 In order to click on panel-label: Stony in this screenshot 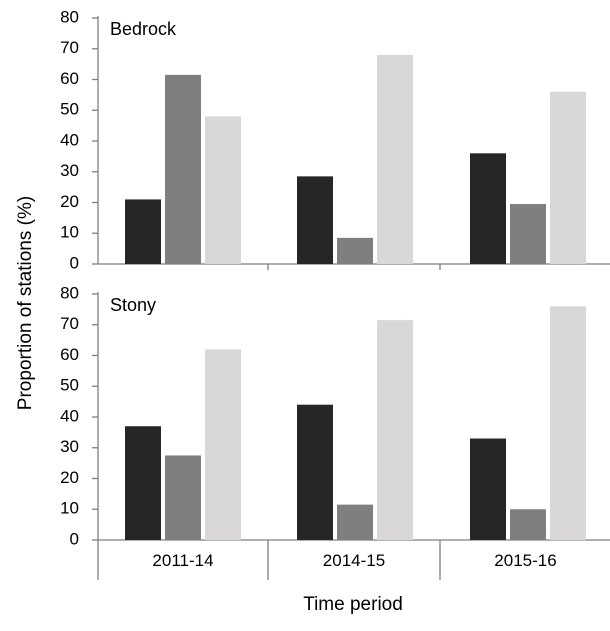, I will do `click(133, 305)`.